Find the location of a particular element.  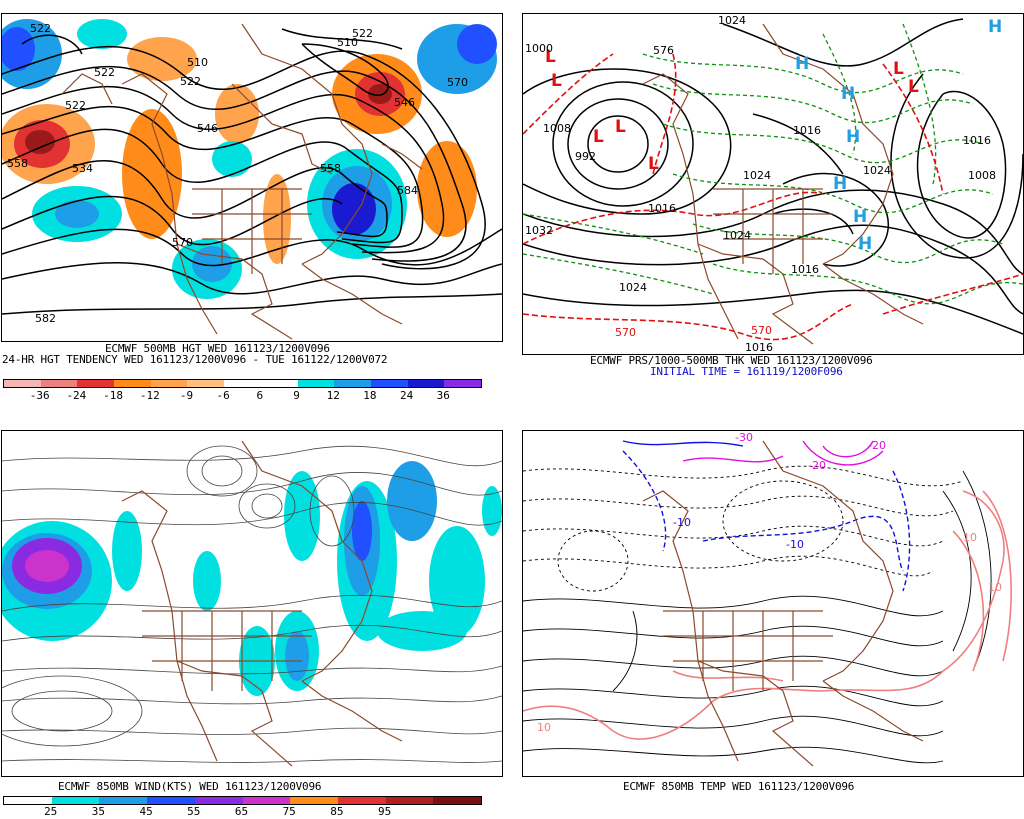

colorbar-tick-label: 25 is located at coordinates (51, 811).